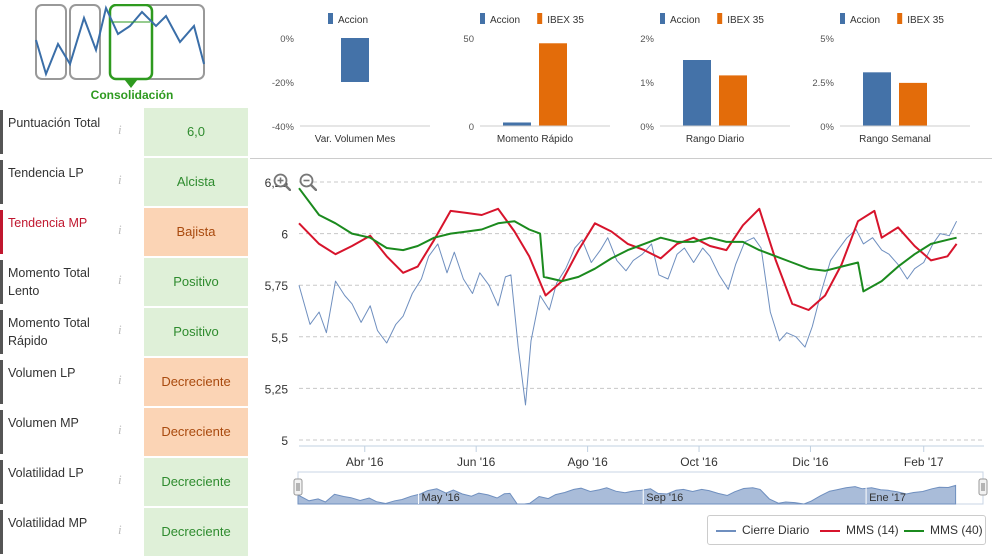 Image resolution: width=992 pixels, height=558 pixels. What do you see at coordinates (124, 183) in the screenshot?
I see `indicator-row-tendencia-lp: Tendencia LP i Alcista` at bounding box center [124, 183].